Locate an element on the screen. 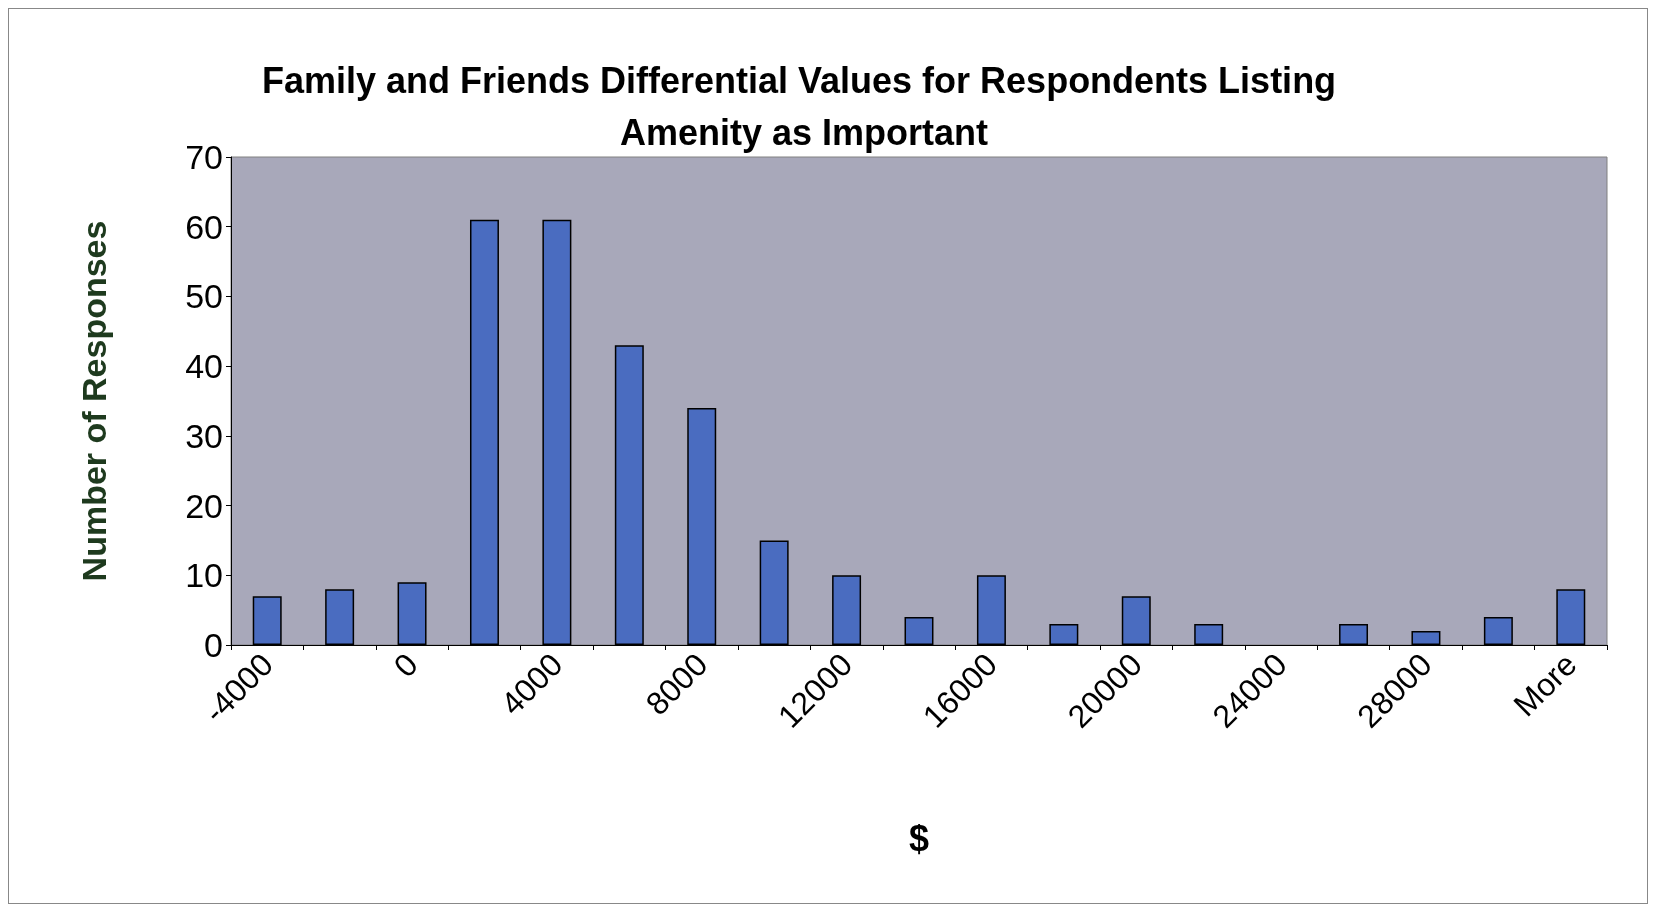 This screenshot has width=1660, height=916. chart-title: Family and Friends Differential Values for Respondents Listing Amenity as Important is located at coordinates (804, 106).